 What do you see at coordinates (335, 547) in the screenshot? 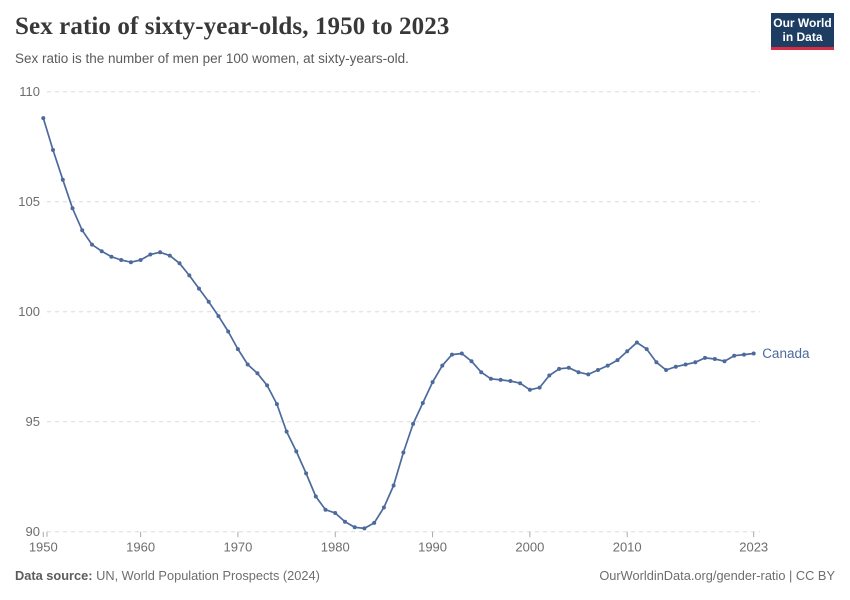
I see `x-axis-label: 1980` at bounding box center [335, 547].